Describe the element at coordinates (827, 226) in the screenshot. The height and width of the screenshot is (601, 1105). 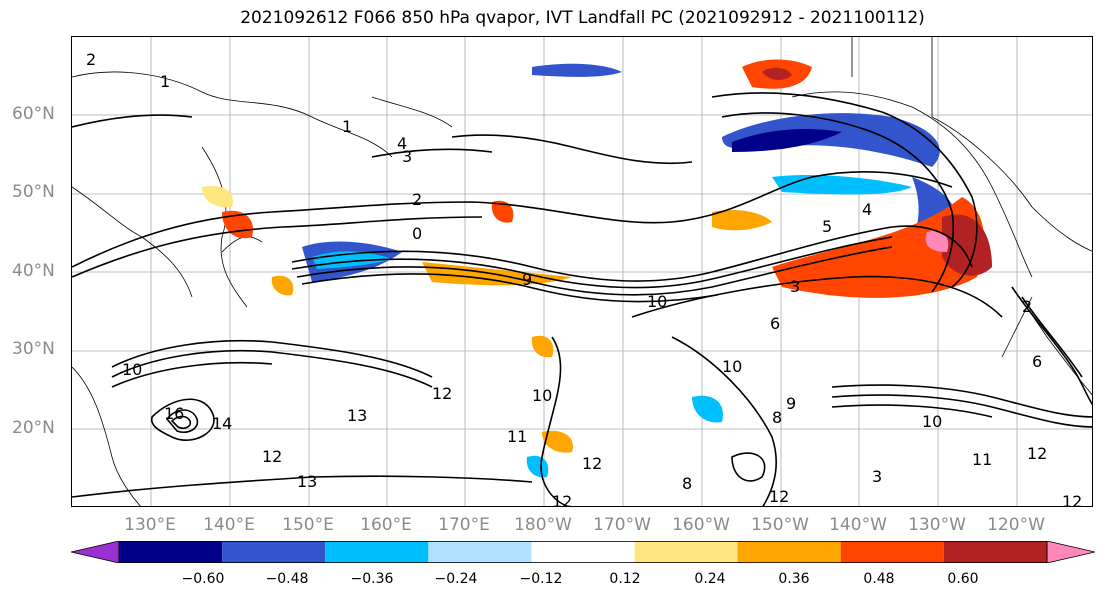
I see `contour-label: 5` at that location.